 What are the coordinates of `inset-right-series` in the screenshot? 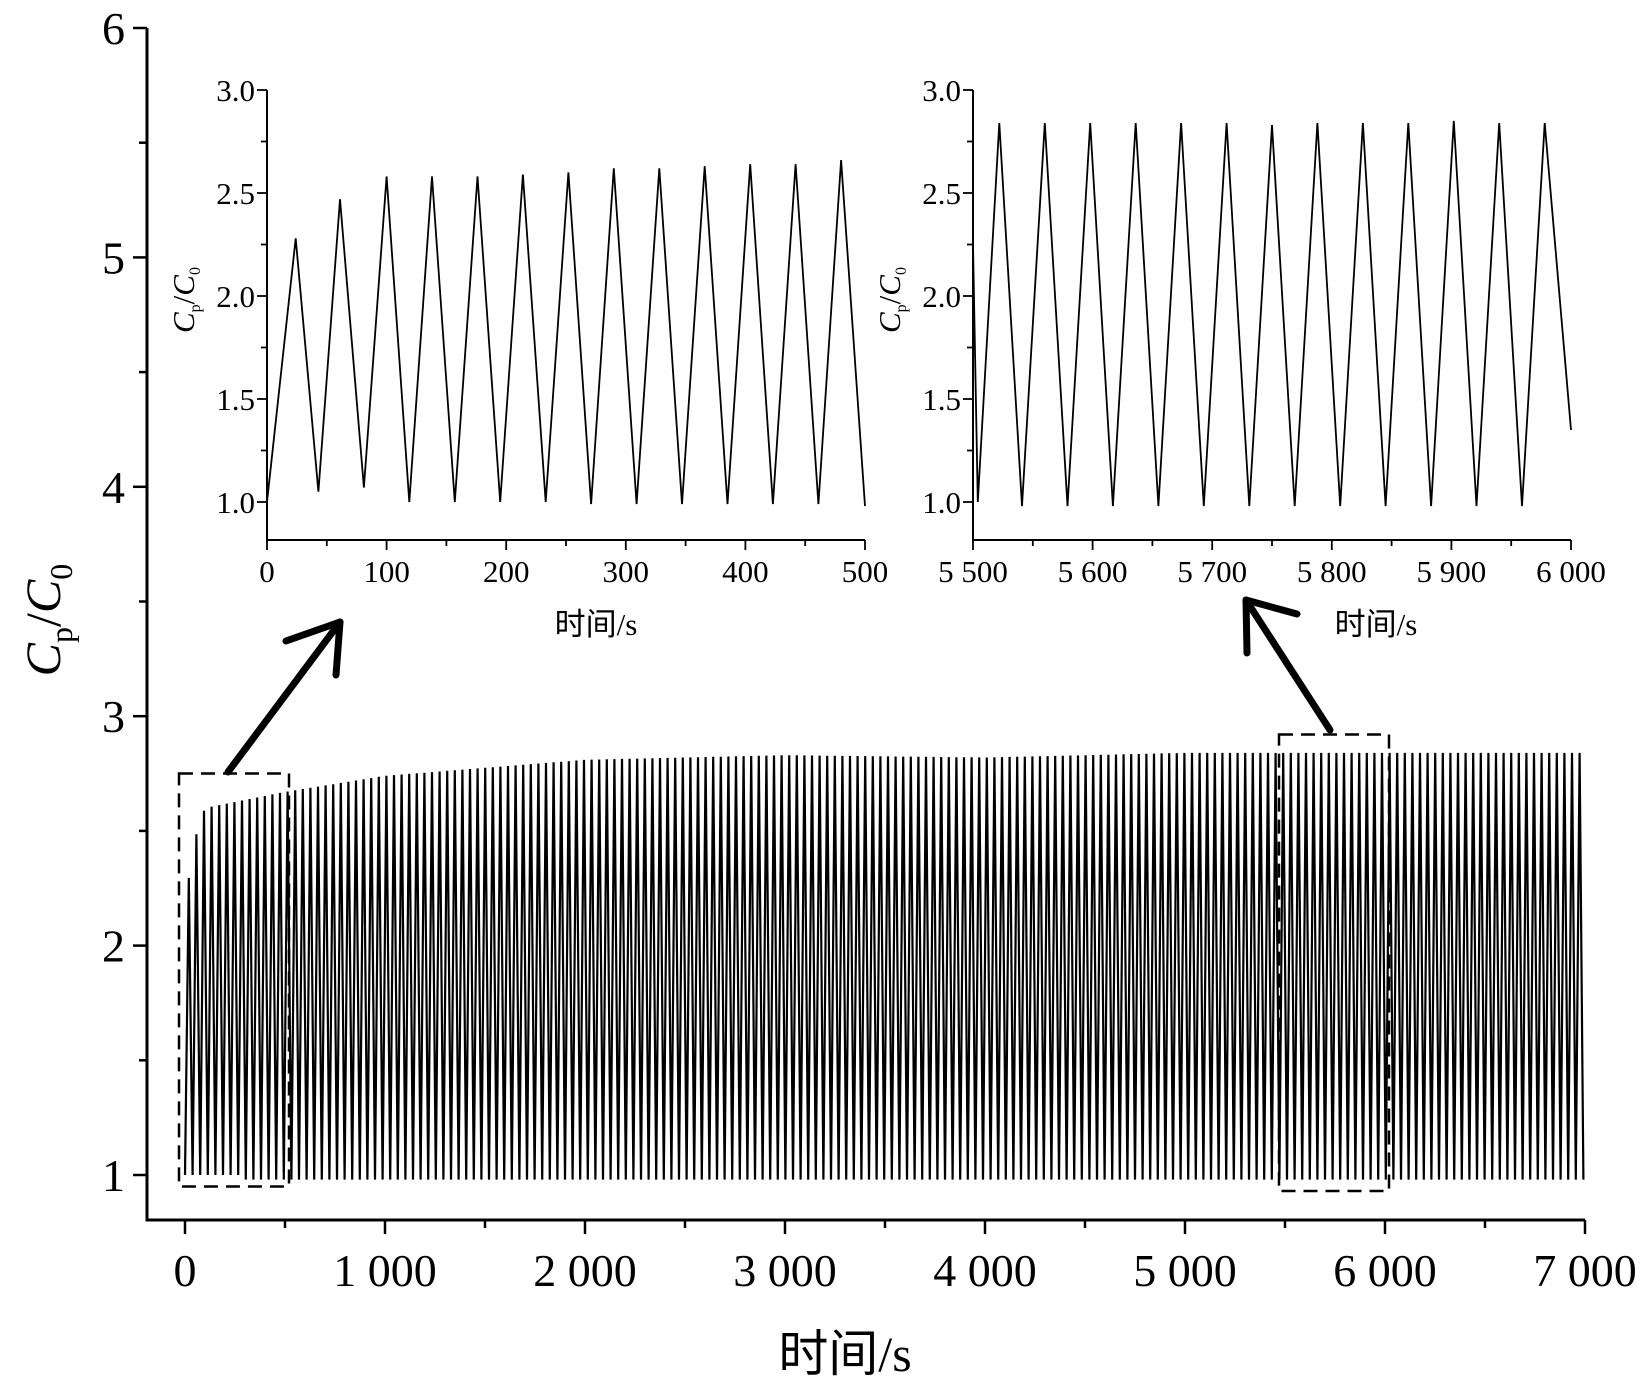 It's located at (1272, 313).